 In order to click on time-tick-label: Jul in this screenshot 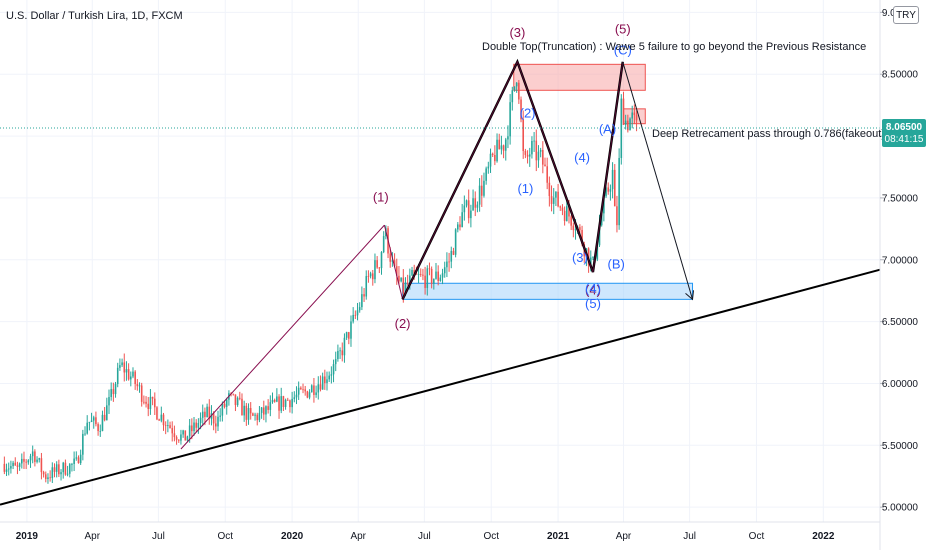, I will do `click(158, 536)`.